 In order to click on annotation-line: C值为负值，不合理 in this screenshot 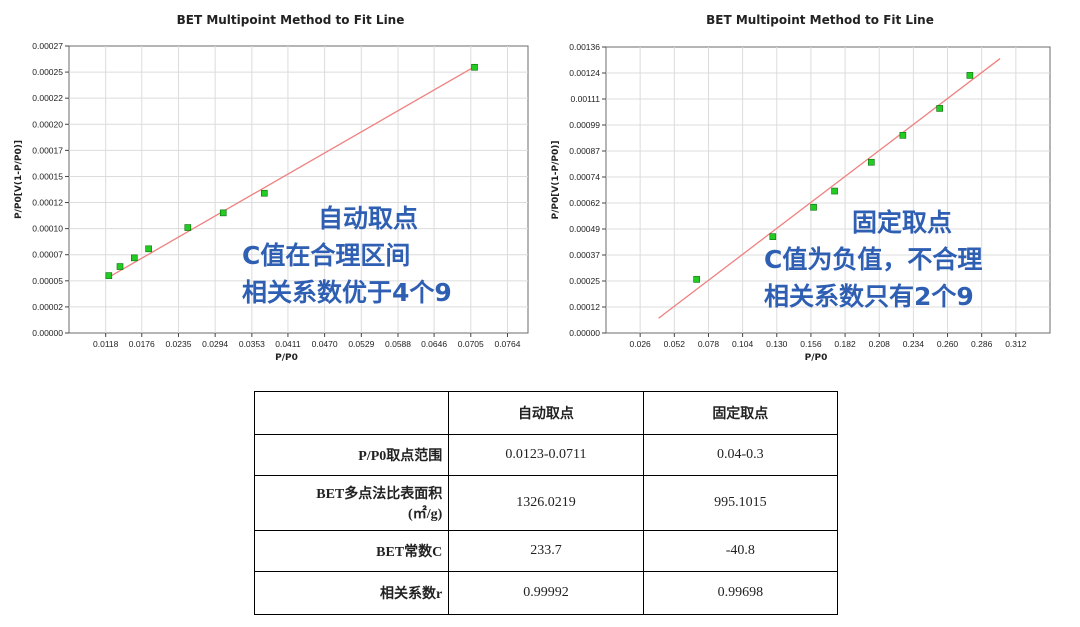, I will do `click(873, 259)`.